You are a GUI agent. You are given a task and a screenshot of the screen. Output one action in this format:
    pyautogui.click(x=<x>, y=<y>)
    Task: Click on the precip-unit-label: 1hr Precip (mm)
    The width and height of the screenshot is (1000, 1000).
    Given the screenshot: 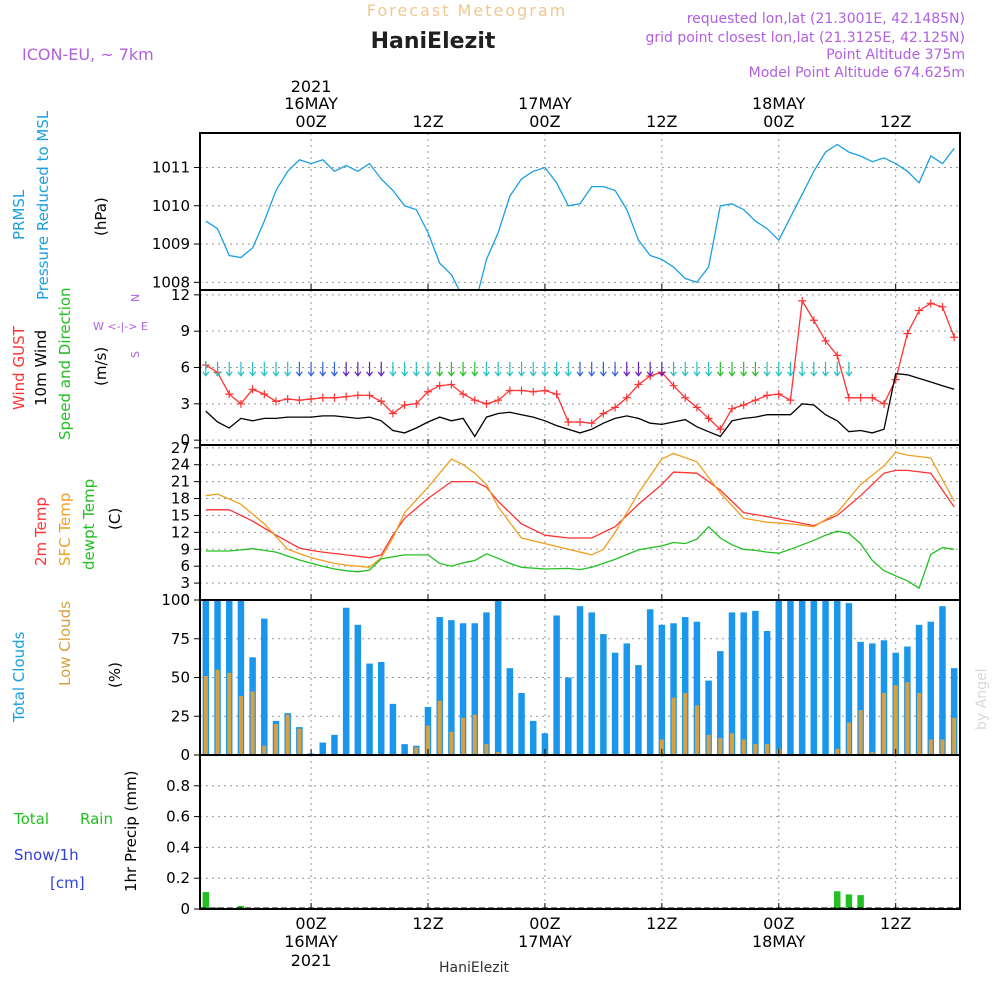 What is the action you would take?
    pyautogui.click(x=131, y=831)
    